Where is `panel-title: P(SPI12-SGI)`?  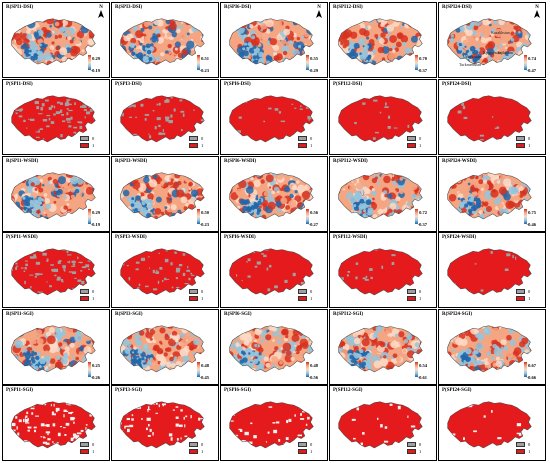 panel-title: P(SPI12-SGI) is located at coordinates (348, 390).